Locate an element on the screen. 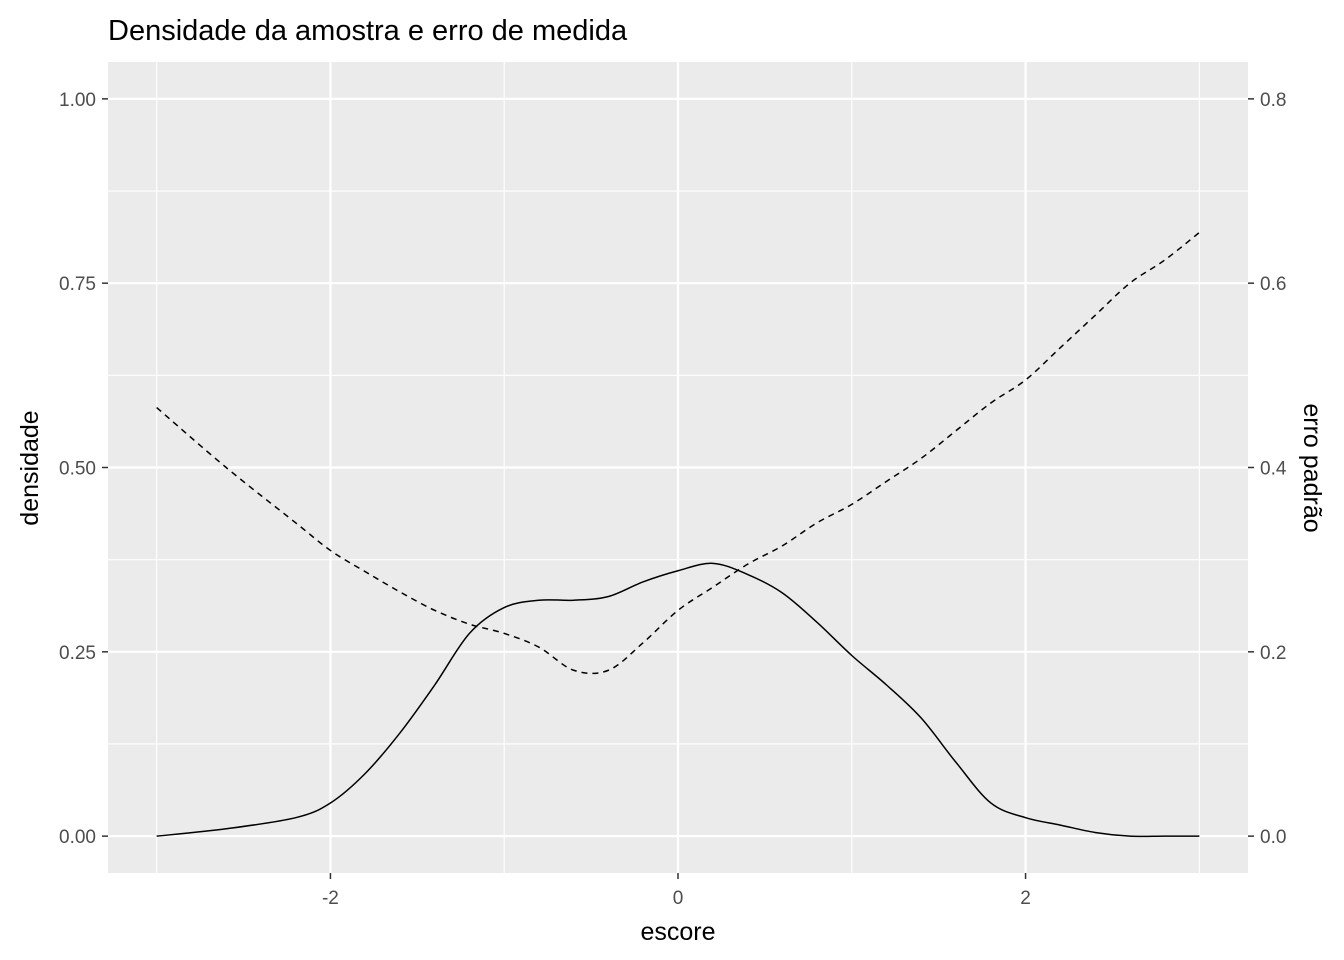 The height and width of the screenshot is (960, 1344). x-axis-title: escore is located at coordinates (677, 932).